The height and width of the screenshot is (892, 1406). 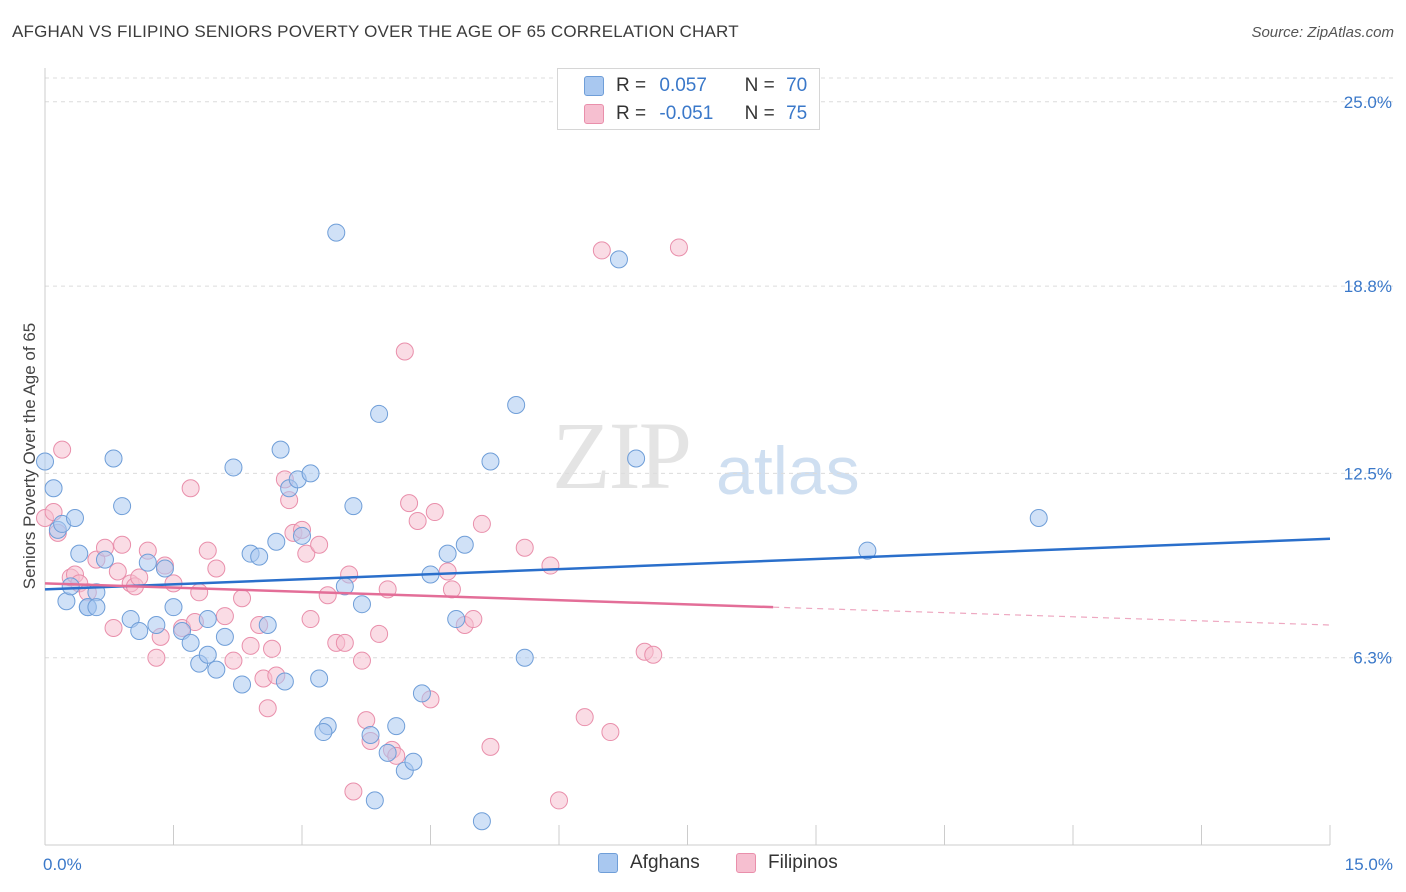 What do you see at coordinates (62, 864) in the screenshot?
I see `x-tick-label: 0.0%` at bounding box center [62, 864].